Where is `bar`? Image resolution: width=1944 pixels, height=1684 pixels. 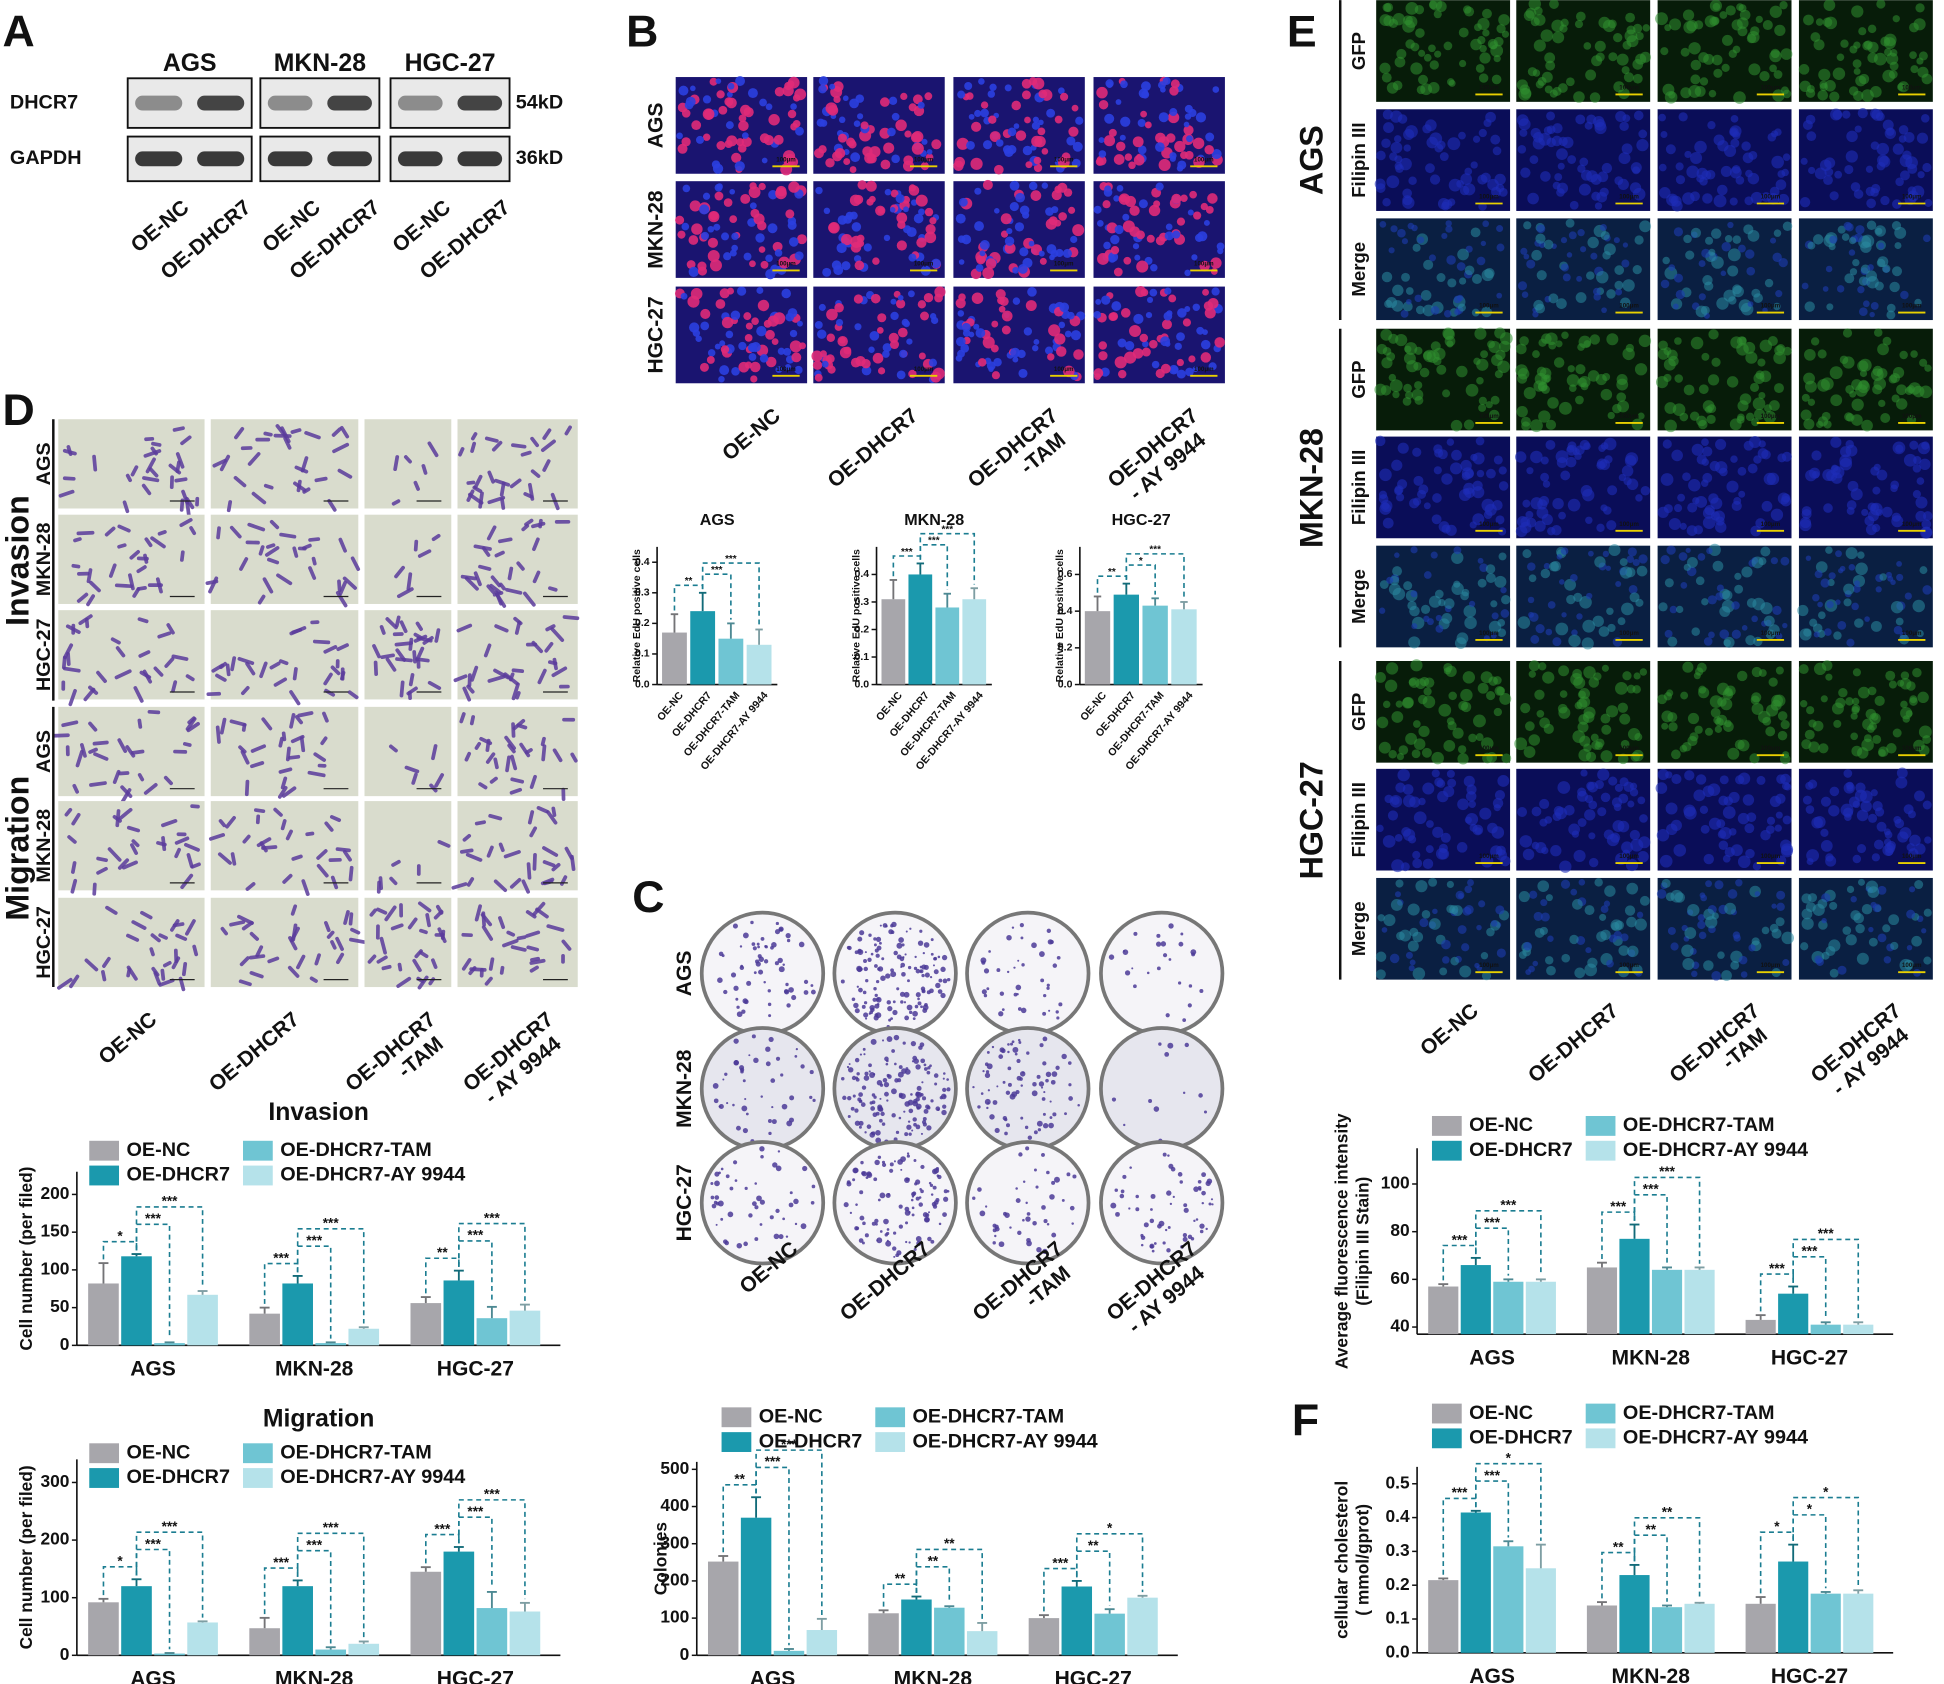
bar is located at coordinates (426, 1324).